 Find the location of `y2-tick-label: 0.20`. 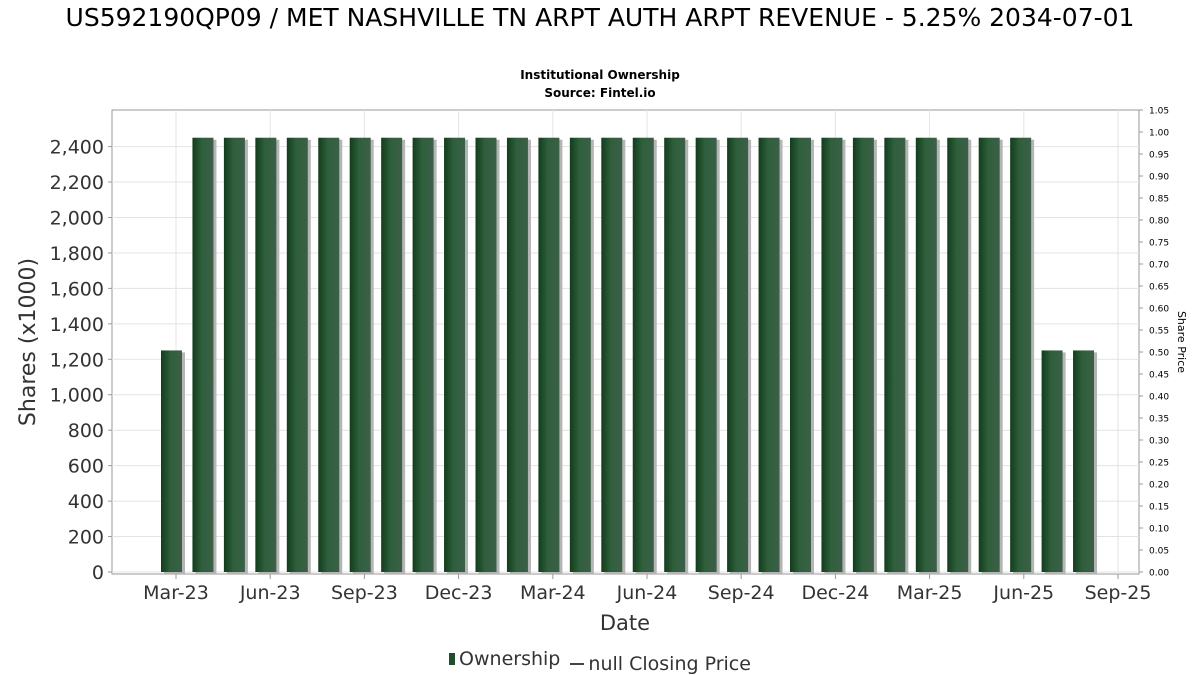

y2-tick-label: 0.20 is located at coordinates (1159, 486).